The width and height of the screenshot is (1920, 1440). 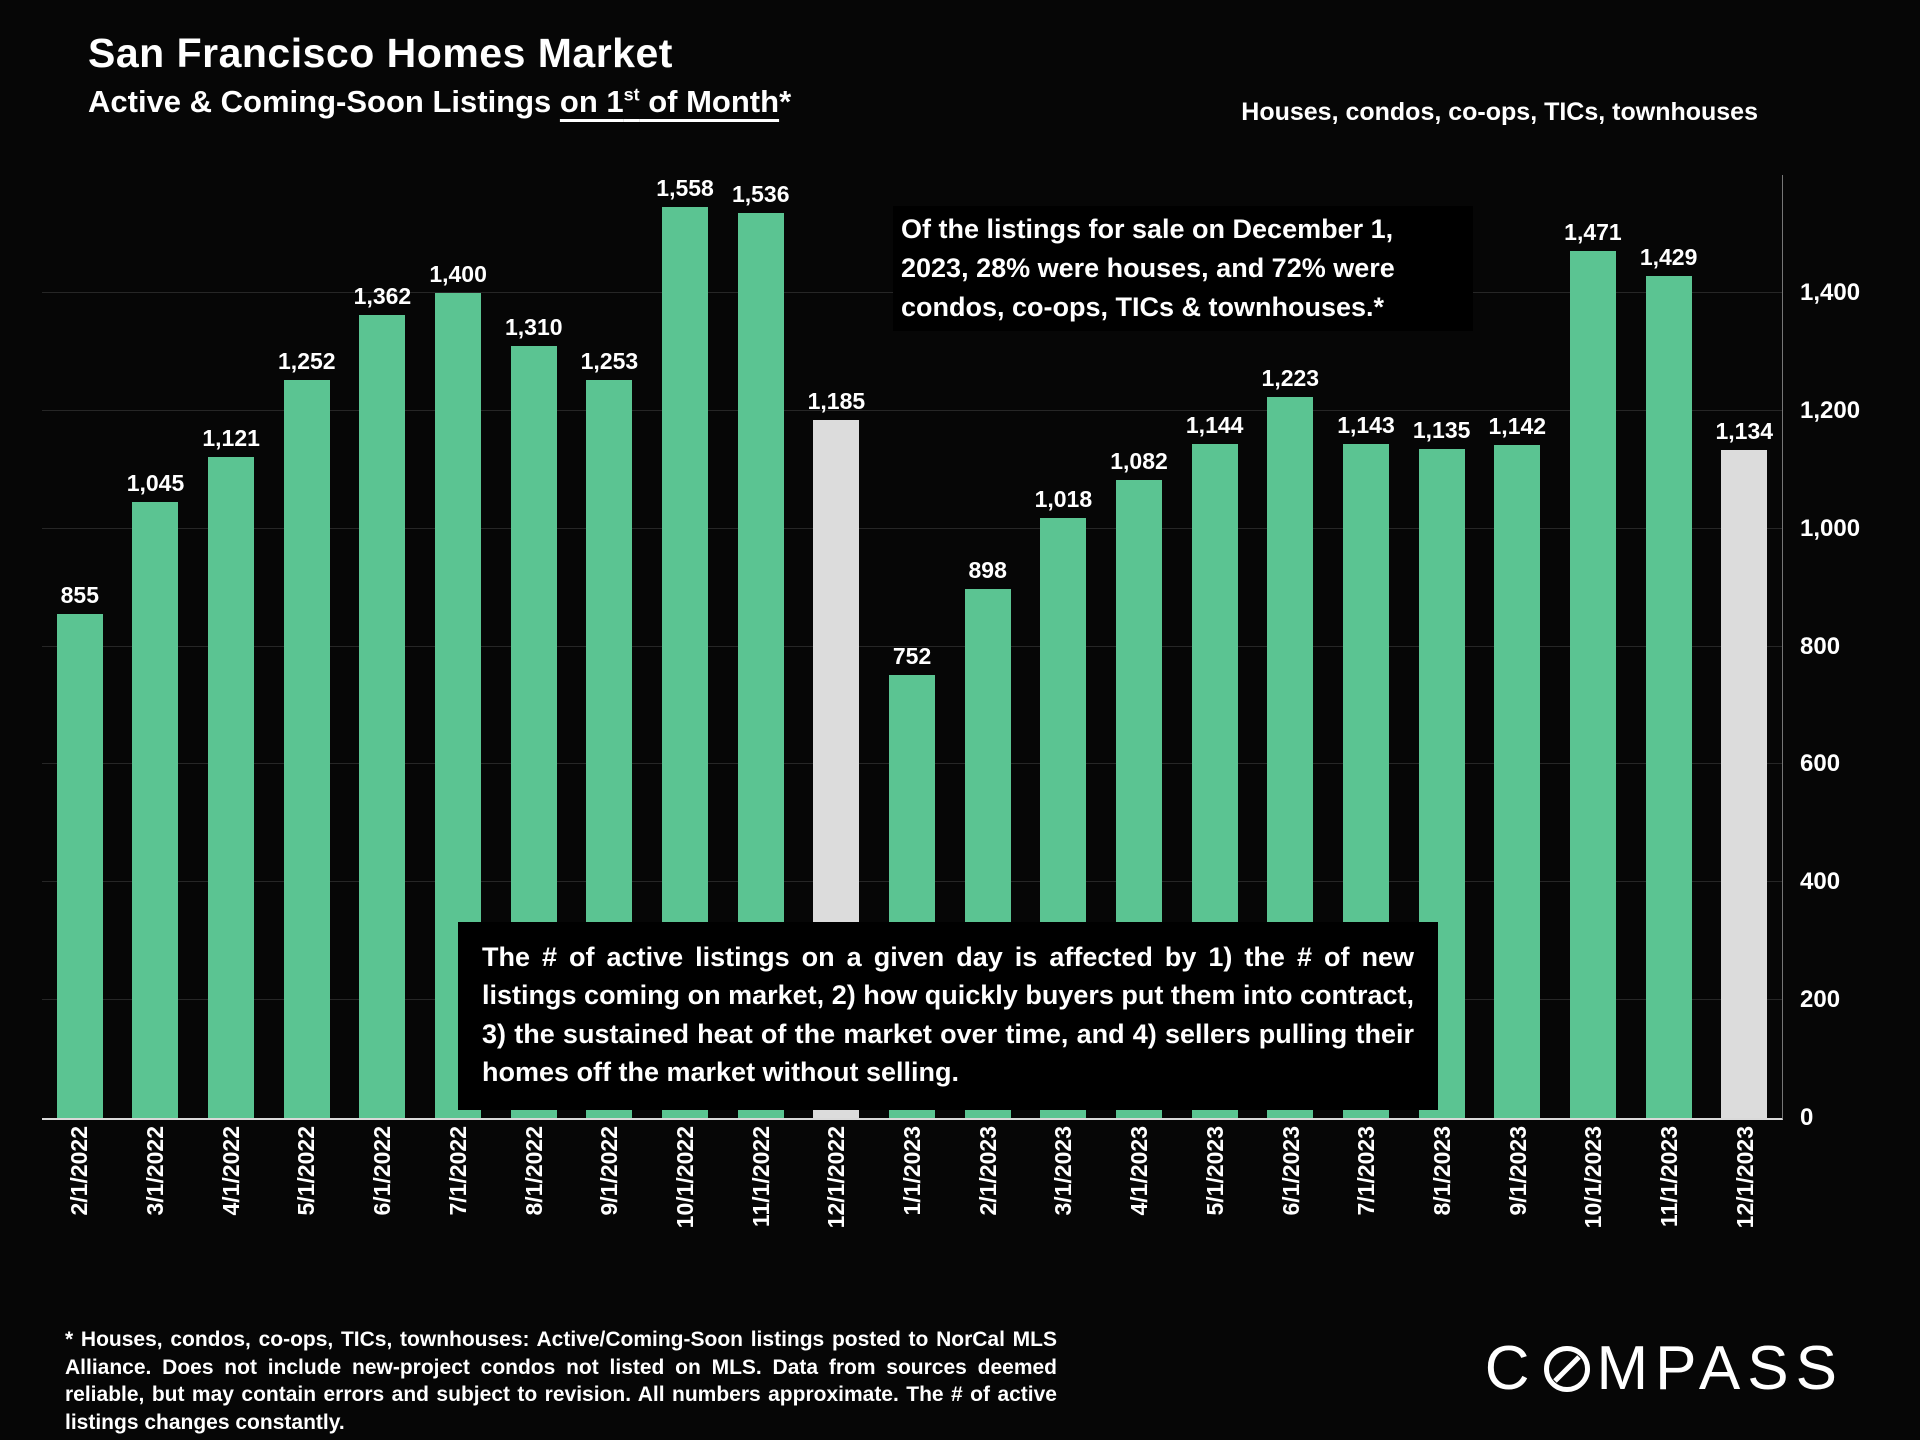 What do you see at coordinates (1820, 646) in the screenshot?
I see `y-tick-label: 800` at bounding box center [1820, 646].